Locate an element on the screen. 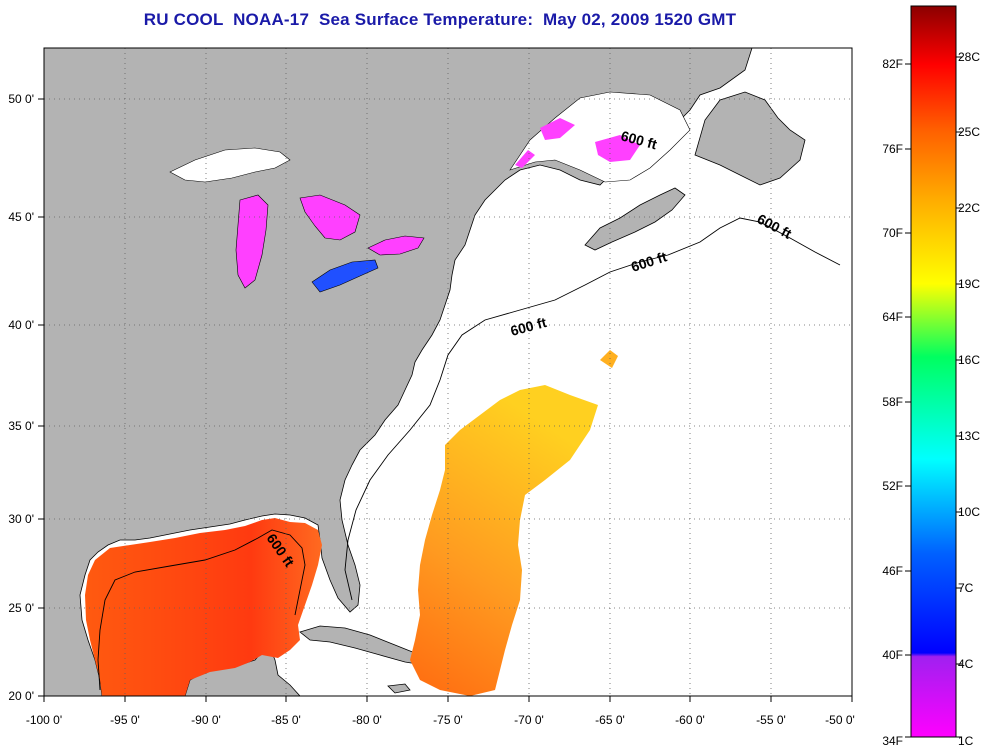 This screenshot has height=754, width=984. y-tick-label: 30 0' is located at coordinates (21, 519).